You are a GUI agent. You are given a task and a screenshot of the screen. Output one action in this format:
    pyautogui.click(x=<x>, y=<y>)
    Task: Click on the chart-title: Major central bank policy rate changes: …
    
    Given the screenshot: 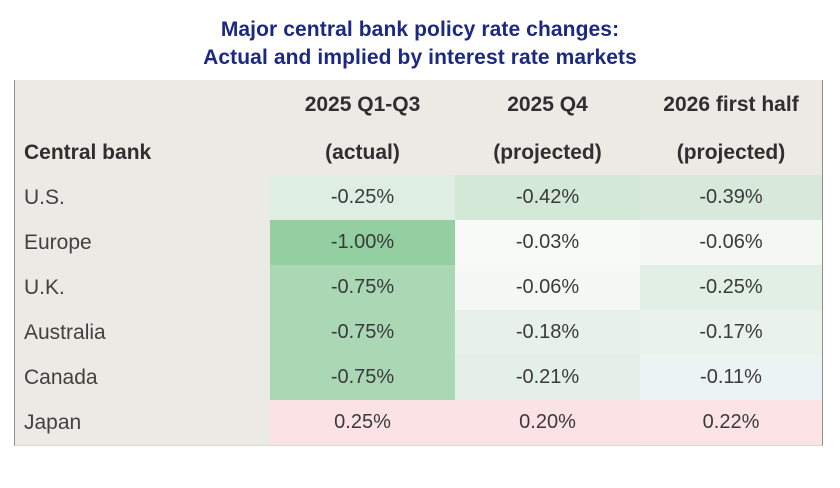 What is the action you would take?
    pyautogui.click(x=420, y=44)
    